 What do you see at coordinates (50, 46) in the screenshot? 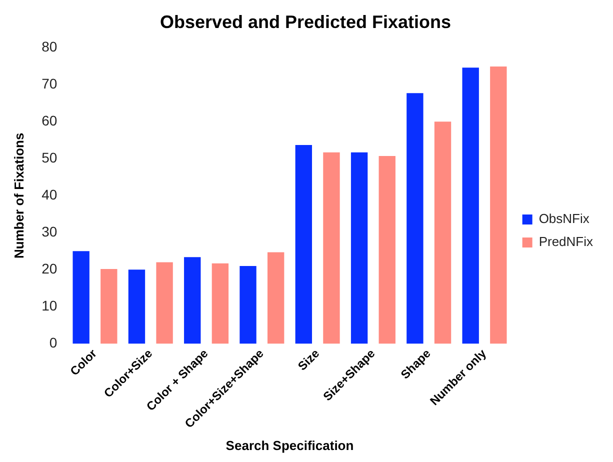
I see `y-tick-label: 80` at bounding box center [50, 46].